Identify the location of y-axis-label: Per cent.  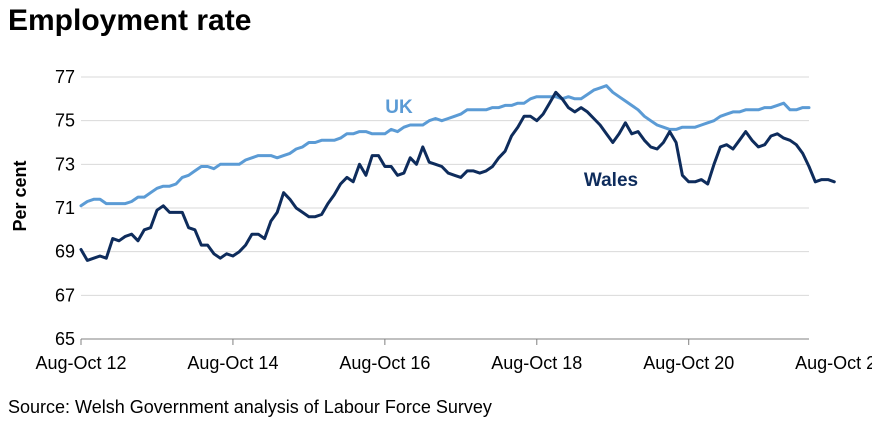
(20, 195).